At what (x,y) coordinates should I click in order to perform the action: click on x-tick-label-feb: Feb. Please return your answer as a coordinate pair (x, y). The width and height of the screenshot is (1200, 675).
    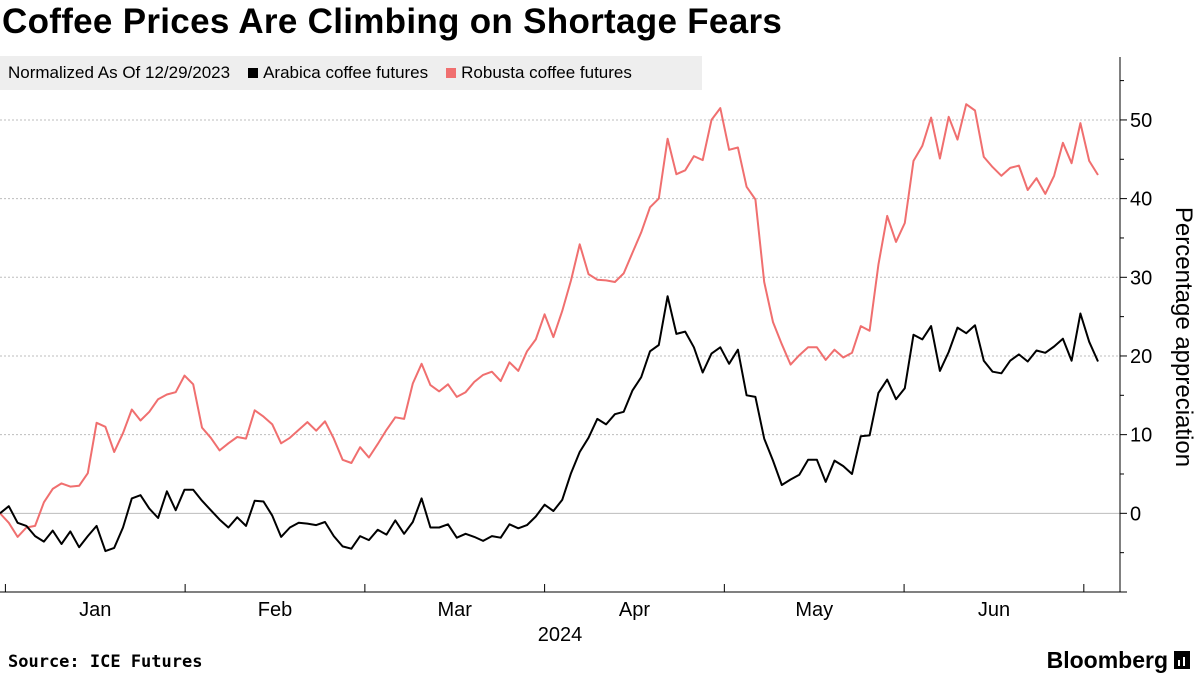
    Looking at the image, I should click on (275, 610).